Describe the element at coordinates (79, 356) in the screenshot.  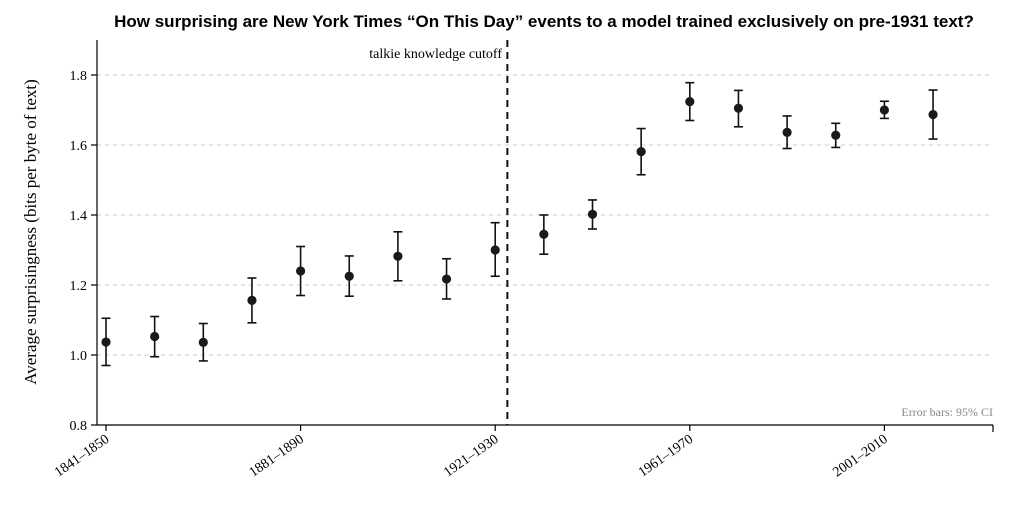
I see `y-tick-label: 1.0` at that location.